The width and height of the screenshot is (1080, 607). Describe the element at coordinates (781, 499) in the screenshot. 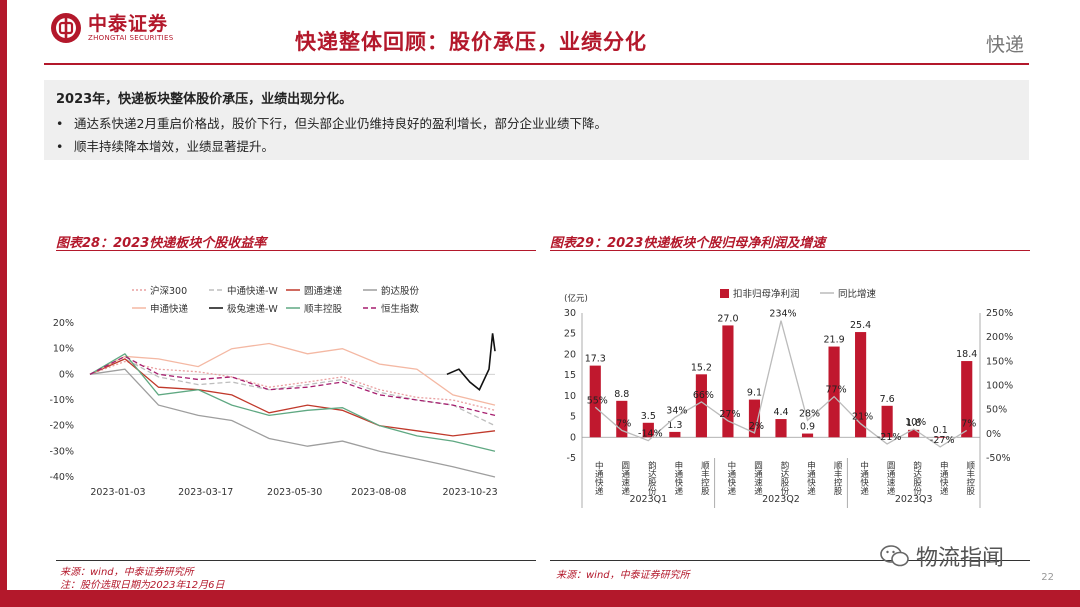

I see `group-label: 2023Q2` at that location.